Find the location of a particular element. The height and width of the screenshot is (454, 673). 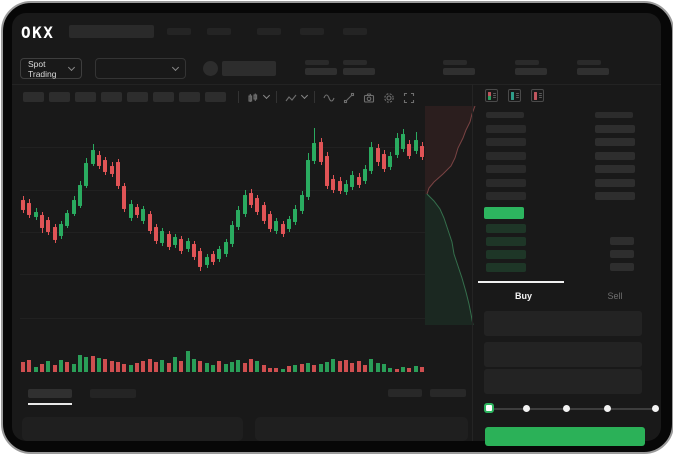

tab-sell: Sell is located at coordinates (615, 296).